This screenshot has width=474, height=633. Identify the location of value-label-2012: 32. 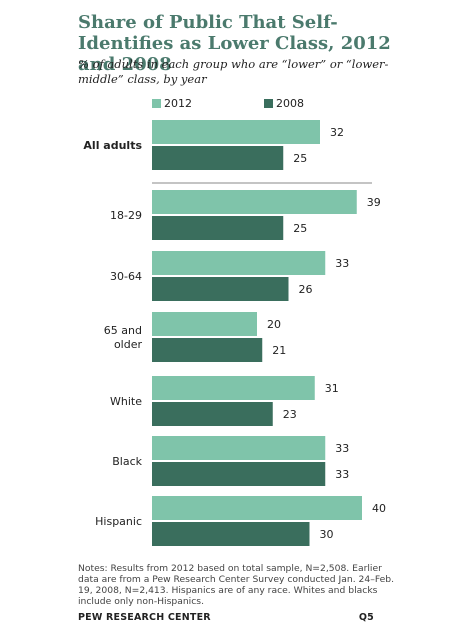
(337, 132).